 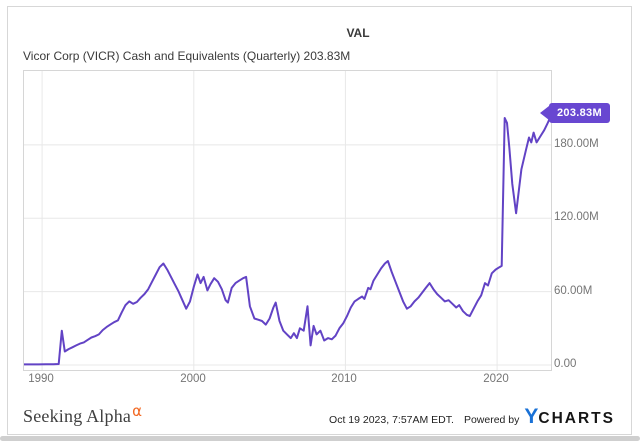 What do you see at coordinates (193, 379) in the screenshot?
I see `x-axis-tick-2000: 2000` at bounding box center [193, 379].